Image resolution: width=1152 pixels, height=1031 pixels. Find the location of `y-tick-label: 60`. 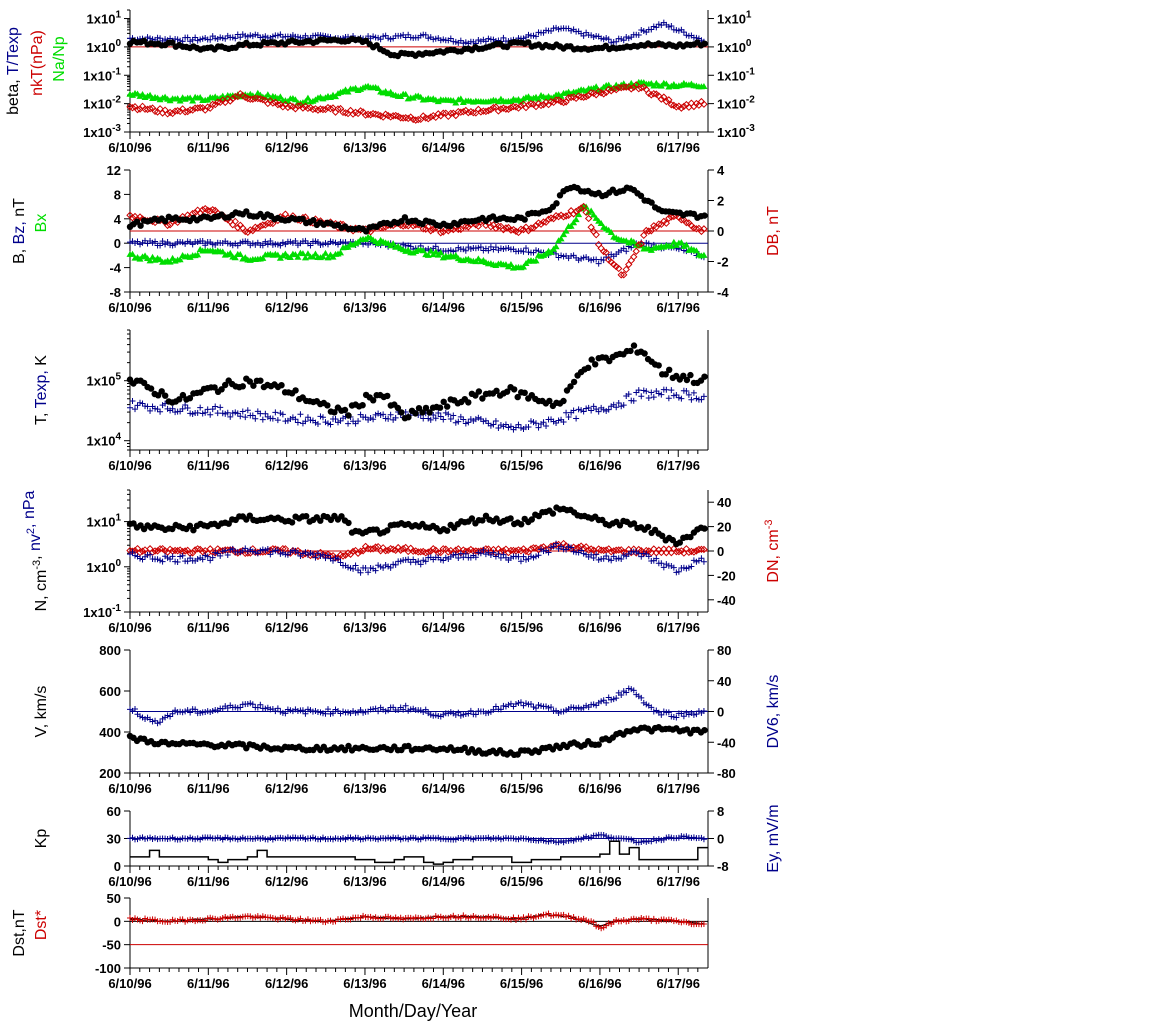

y-tick-label: 60 is located at coordinates (114, 811).